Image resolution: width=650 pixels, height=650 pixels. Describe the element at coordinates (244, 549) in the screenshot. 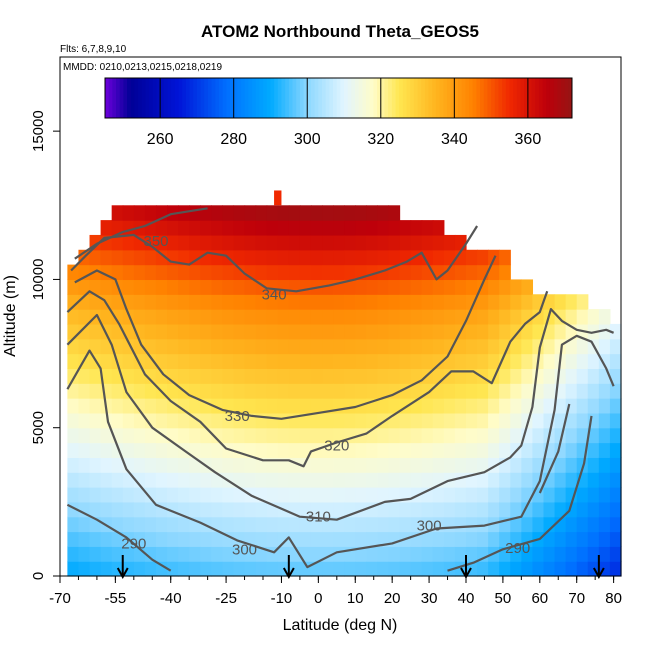

I see `contour-label-300: 300` at that location.